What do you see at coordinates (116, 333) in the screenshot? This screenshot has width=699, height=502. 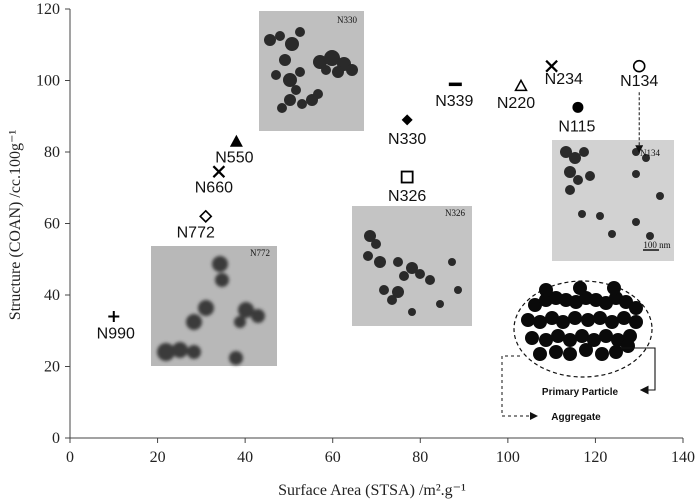 I see `point-label: N990` at bounding box center [116, 333].